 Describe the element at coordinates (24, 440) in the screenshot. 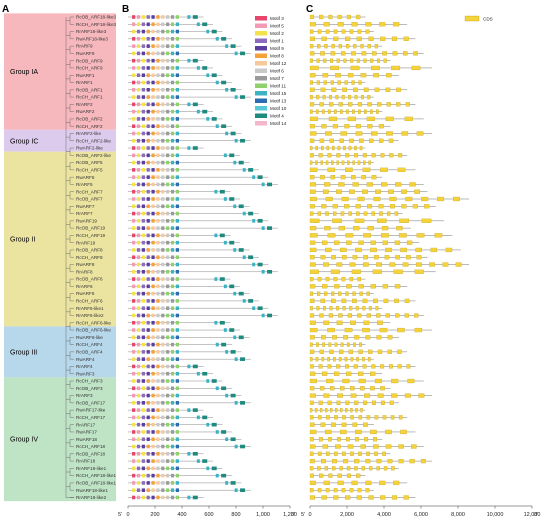

I see `group-label: Group IV` at that location.